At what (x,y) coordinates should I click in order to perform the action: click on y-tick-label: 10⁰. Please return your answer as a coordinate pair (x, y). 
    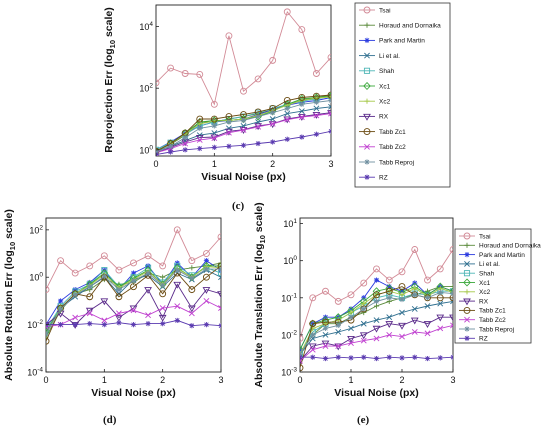
    Looking at the image, I should click on (290, 260).